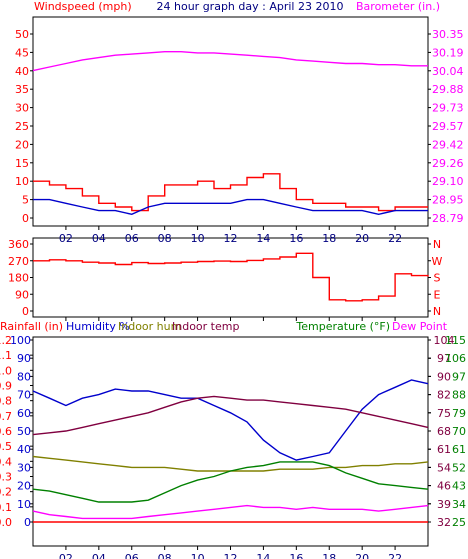 Image resolution: width=468 pixels, height=559 pixels. Describe the element at coordinates (22, 34) in the screenshot. I see `wind-axis-tick-label: 50` at that location.